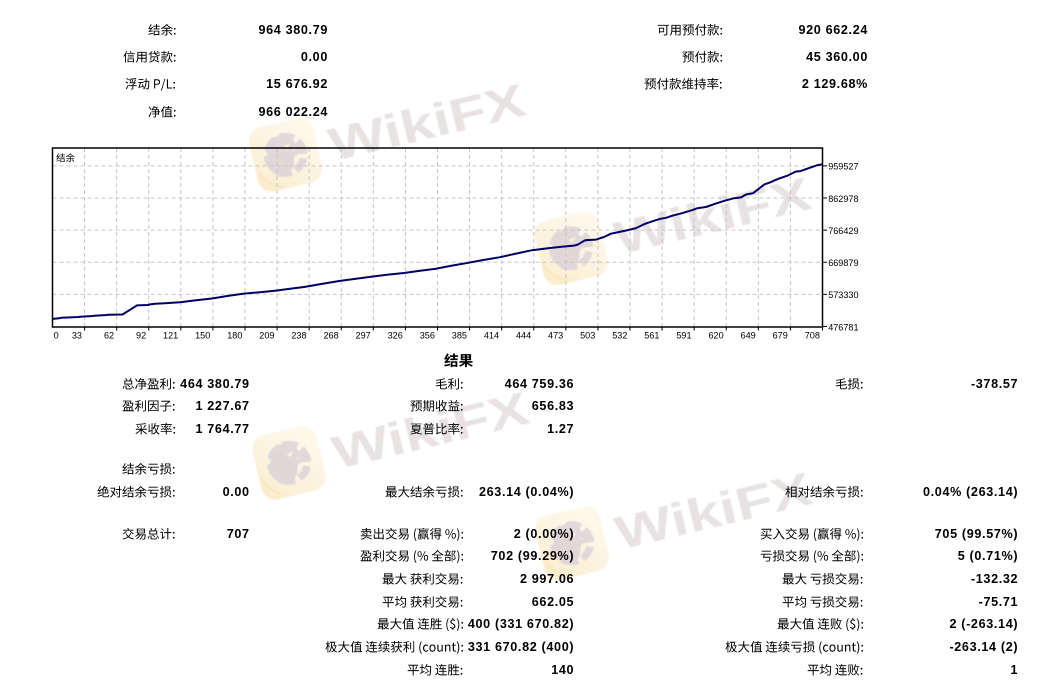 This screenshot has height=700, width=1059. What do you see at coordinates (77, 335) in the screenshot?
I see `svg-text: 33` at bounding box center [77, 335].